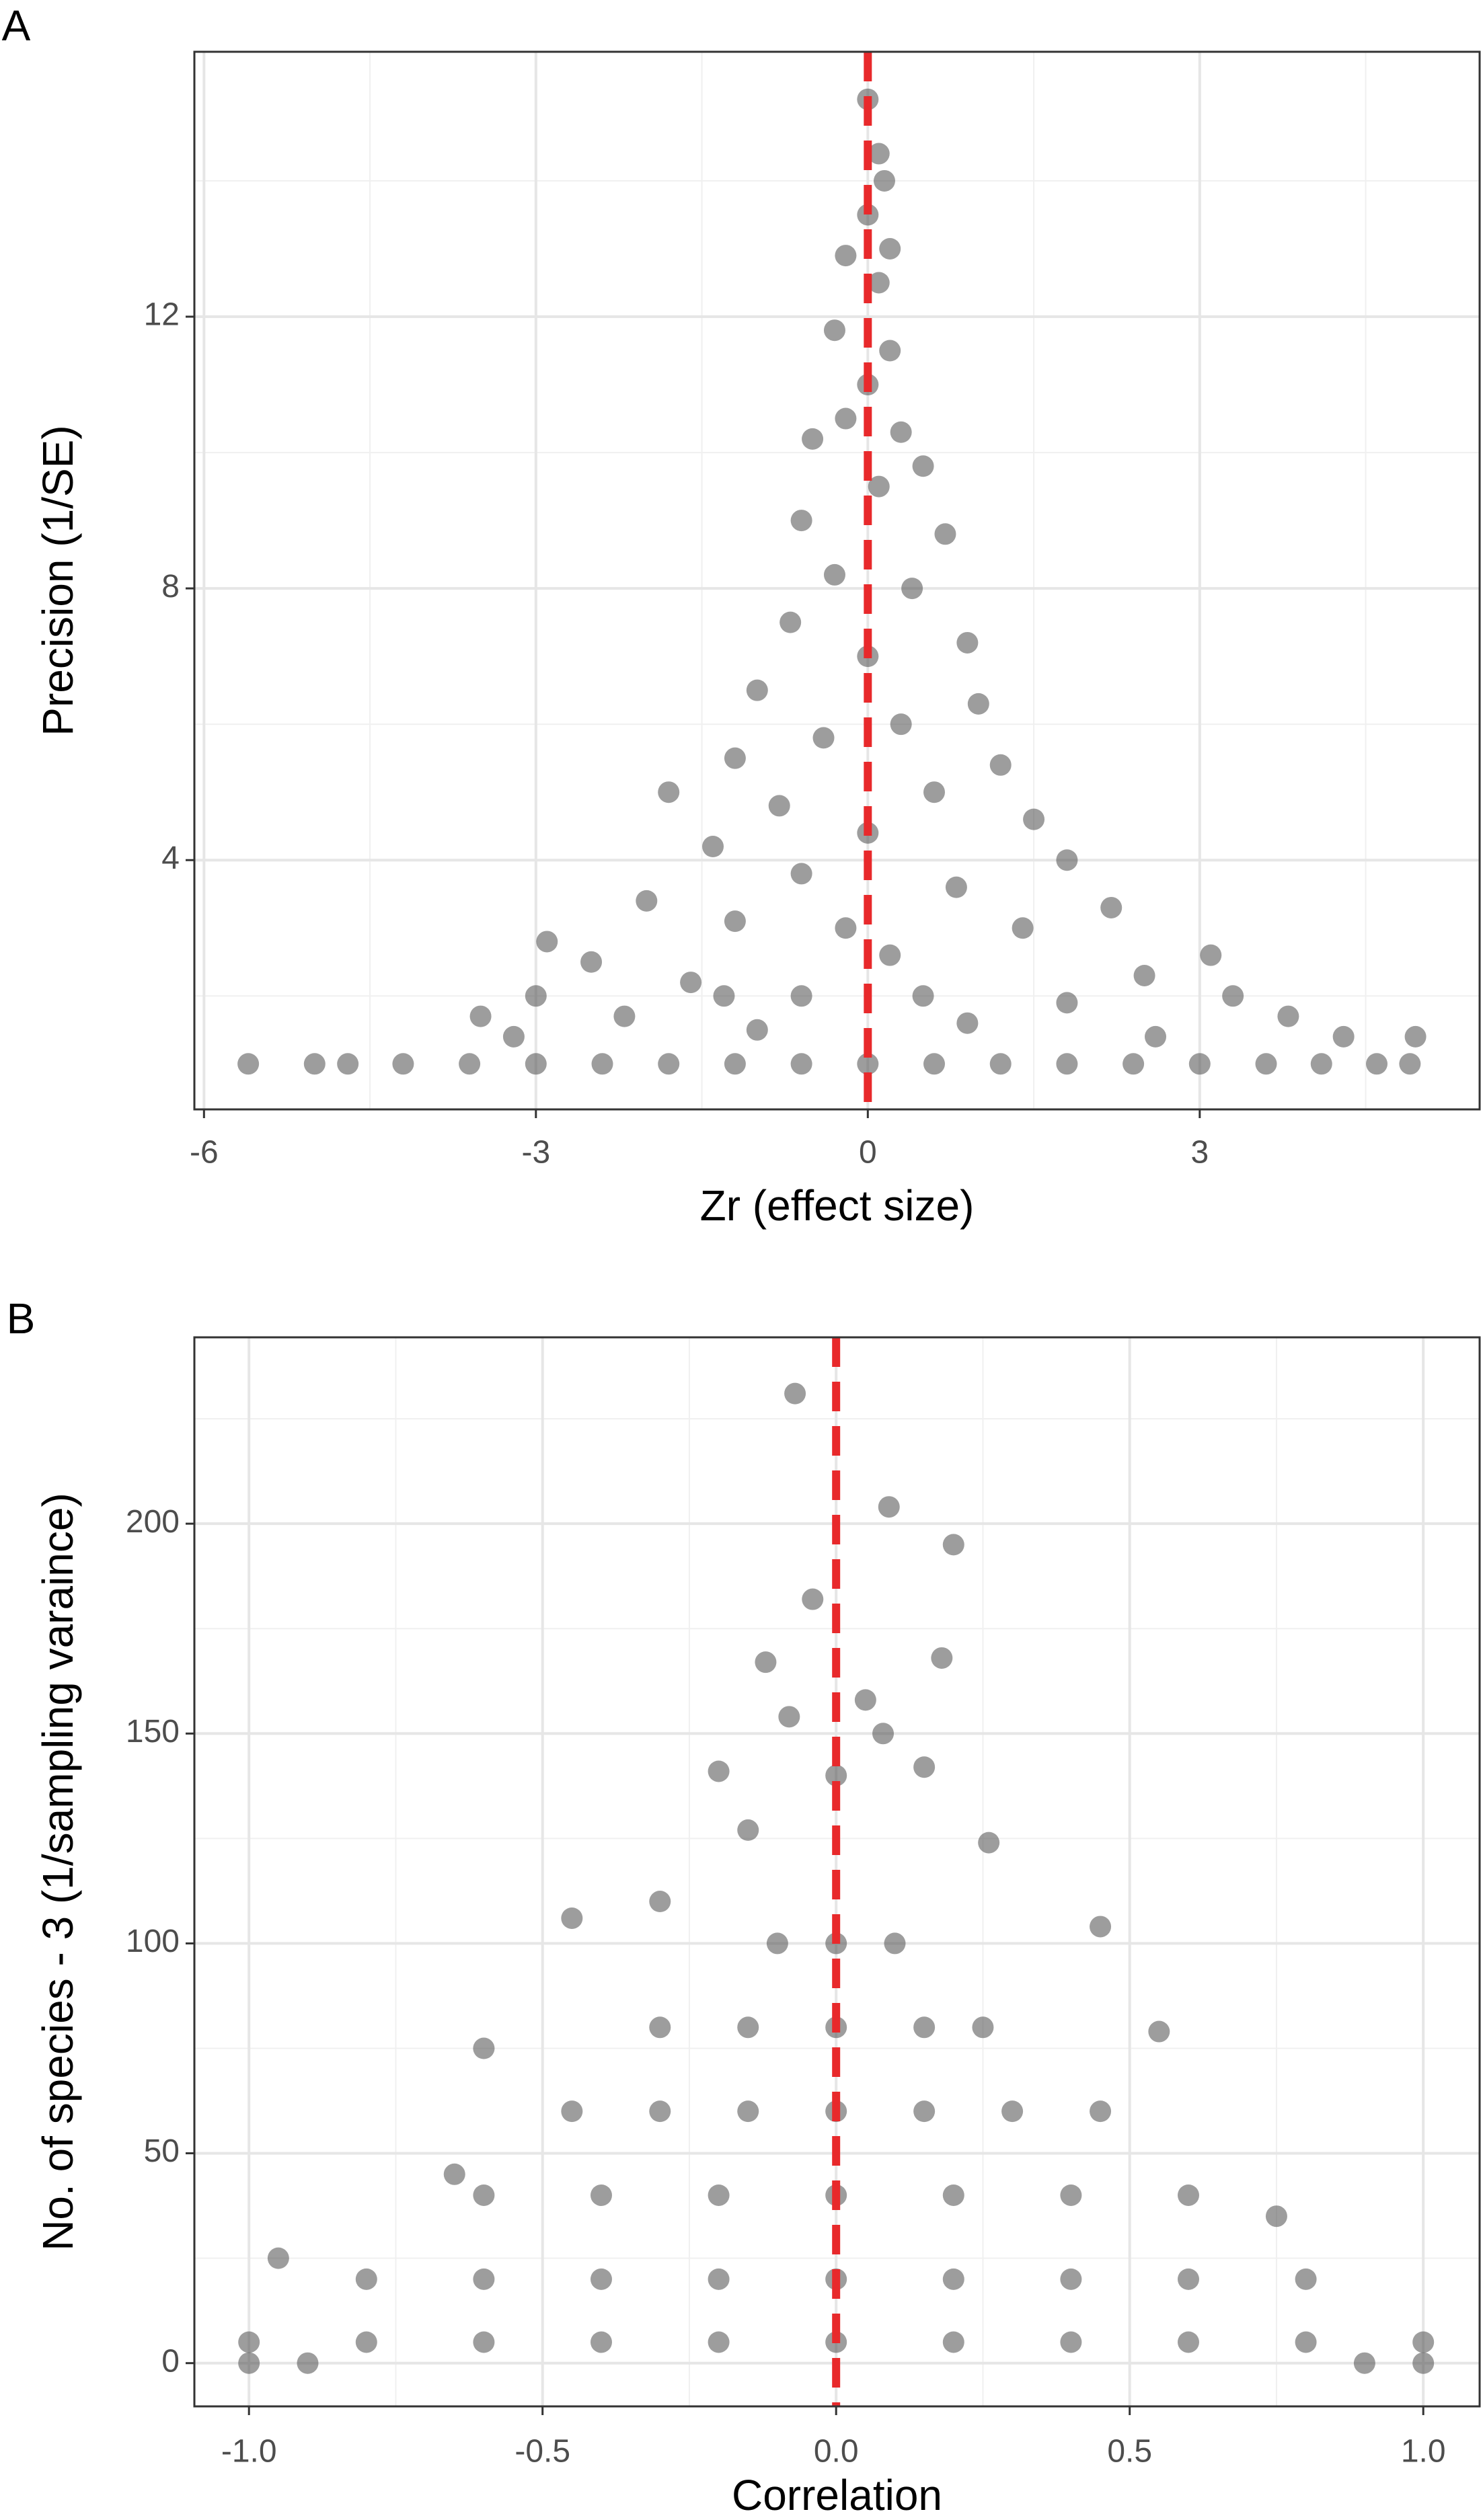 This screenshot has height=2520, width=1483. Describe the element at coordinates (58, 1872) in the screenshot. I see `y-axis-title: No. of species - 3 (1/sampling varaince)` at that location.